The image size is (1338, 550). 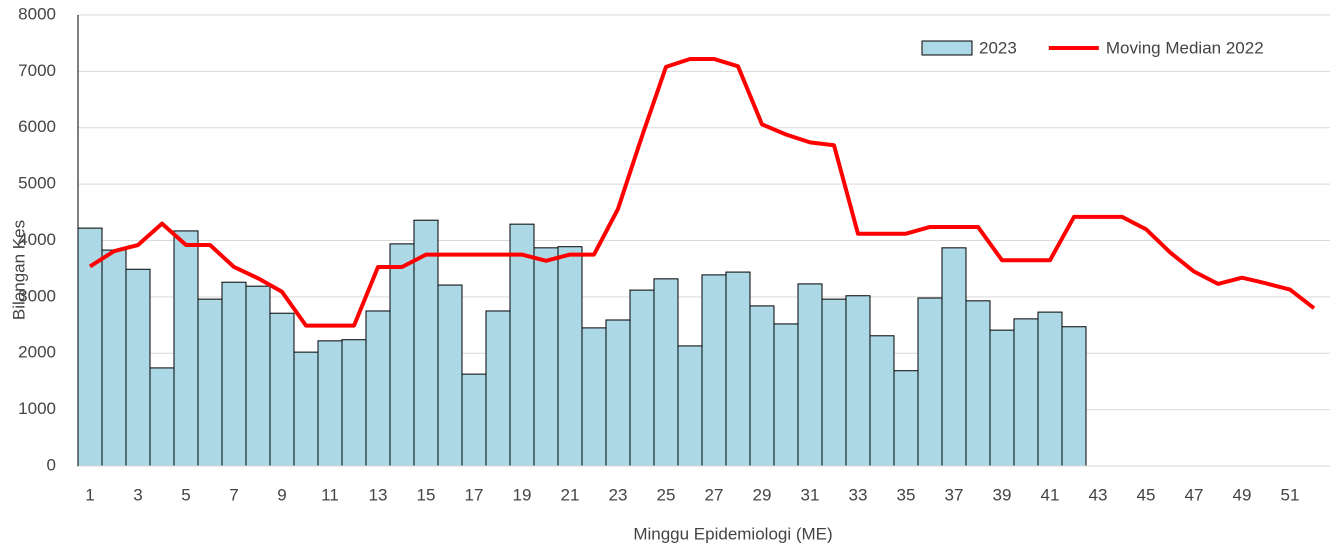 What do you see at coordinates (37, 126) in the screenshot?
I see `y-tick-label: 6000` at bounding box center [37, 126].